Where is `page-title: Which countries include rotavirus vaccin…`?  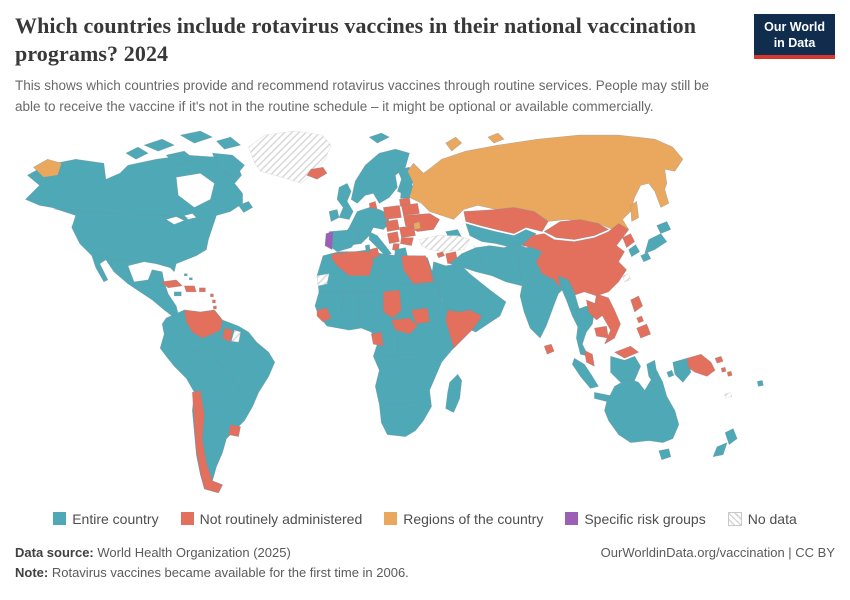 page-title: Which countries include rotavirus vaccin… is located at coordinates (356, 40).